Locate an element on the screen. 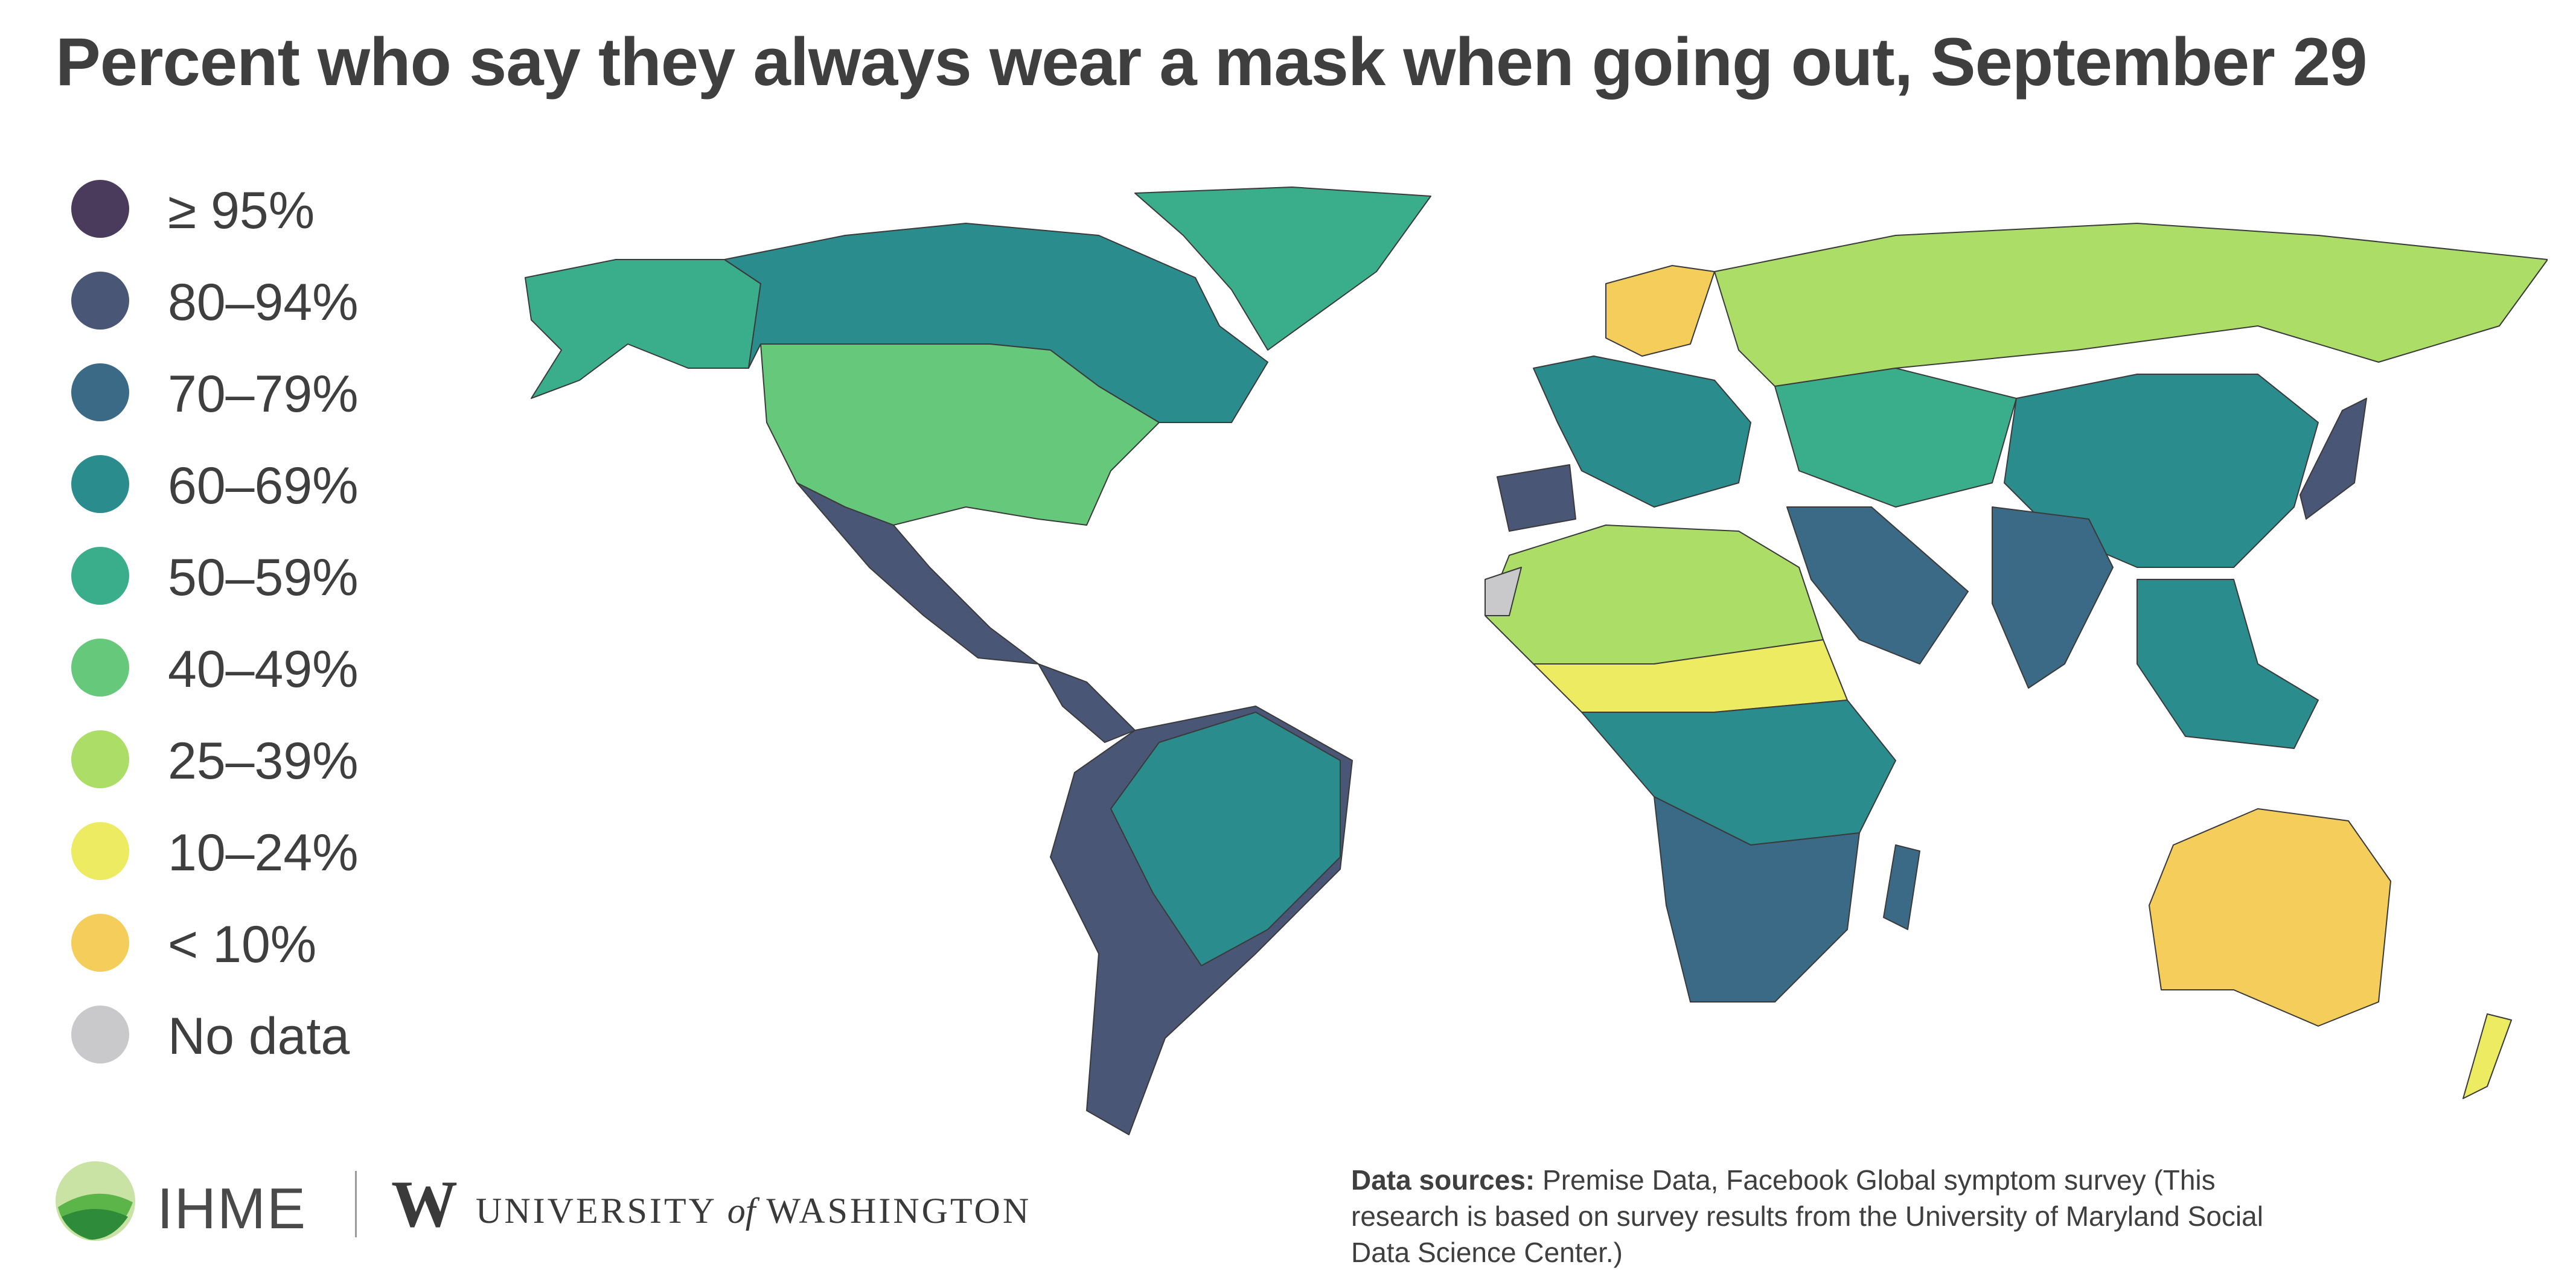 Image resolution: width=2576 pixels, height=1288 pixels. uw-w-mark: W is located at coordinates (425, 1204).